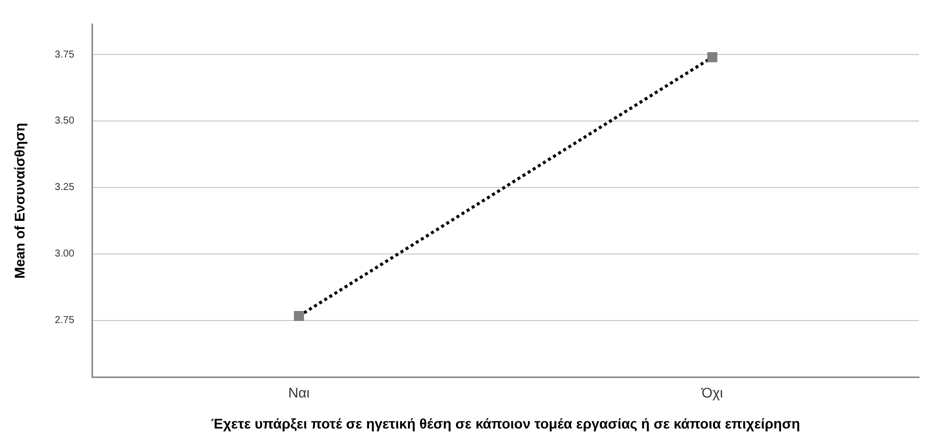 The width and height of the screenshot is (927, 441). I want to click on x-tick-label: Ναι, so click(299, 392).